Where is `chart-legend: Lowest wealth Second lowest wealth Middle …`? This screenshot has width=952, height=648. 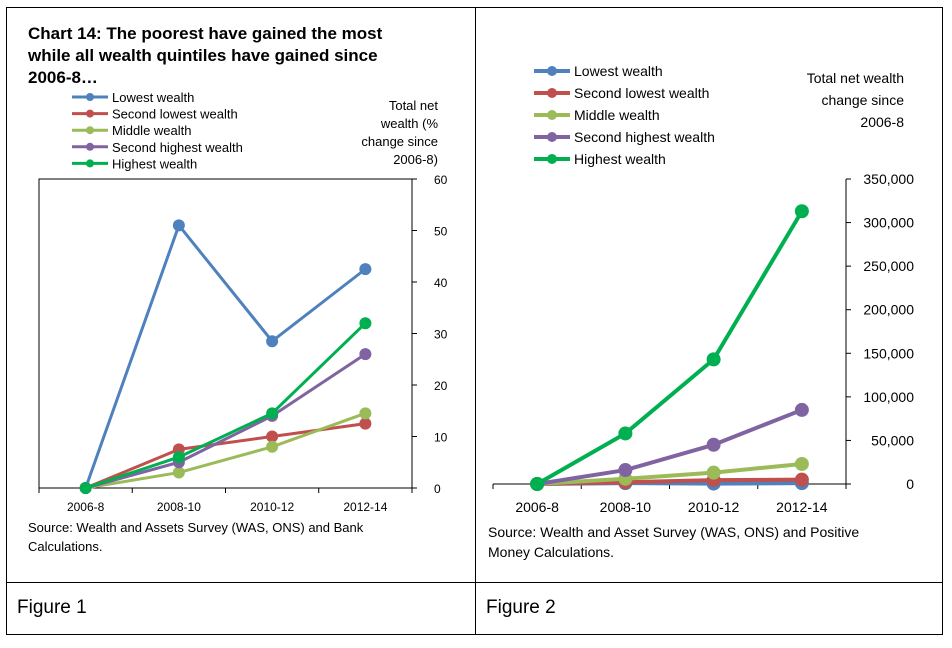 chart-legend: Lowest wealth Second lowest wealth Middle … is located at coordinates (624, 115).